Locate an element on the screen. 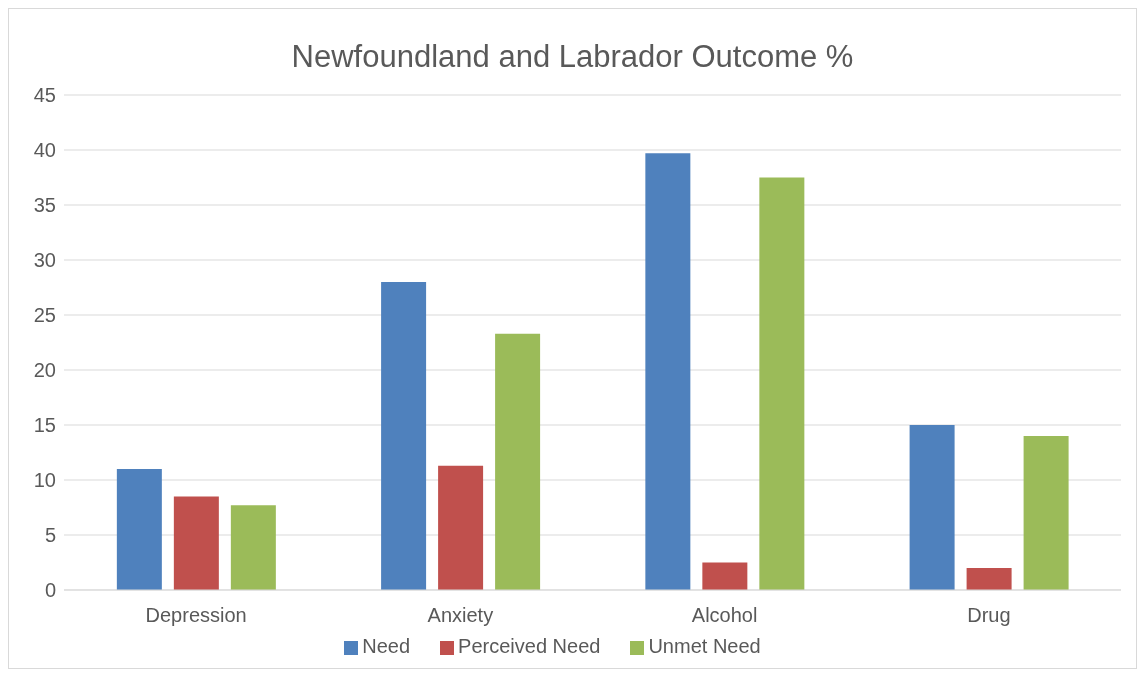  y-tick-label: 30 is located at coordinates (44, 260).